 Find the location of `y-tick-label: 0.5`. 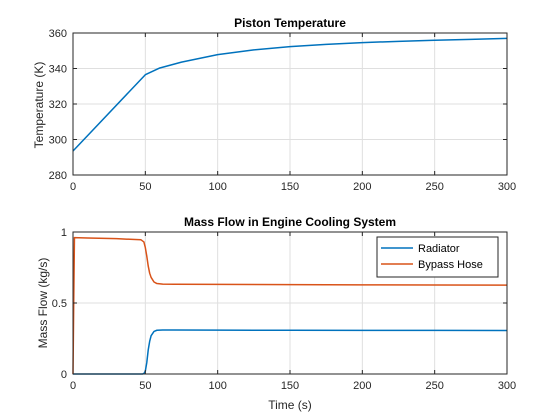

y-tick-label: 0.5 is located at coordinates (59, 304).